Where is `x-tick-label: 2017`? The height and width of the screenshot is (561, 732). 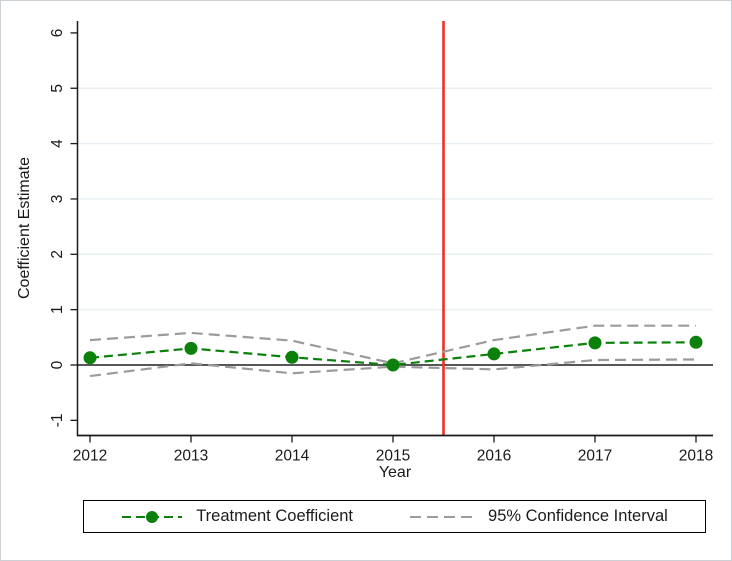
x-tick-label: 2017 is located at coordinates (595, 456).